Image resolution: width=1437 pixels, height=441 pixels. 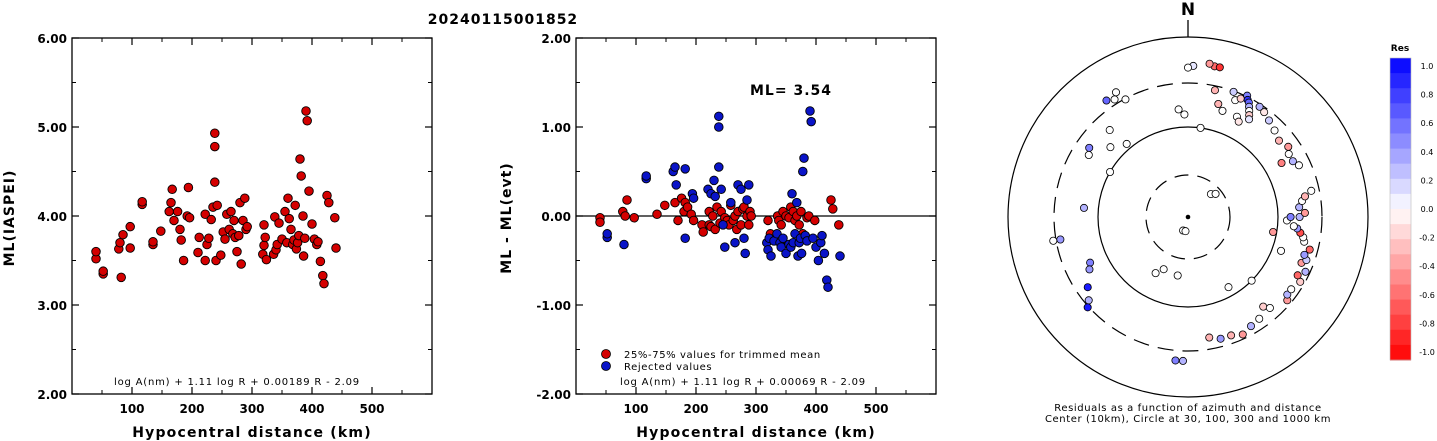 I want to click on center-dot, so click(x=1188, y=217).